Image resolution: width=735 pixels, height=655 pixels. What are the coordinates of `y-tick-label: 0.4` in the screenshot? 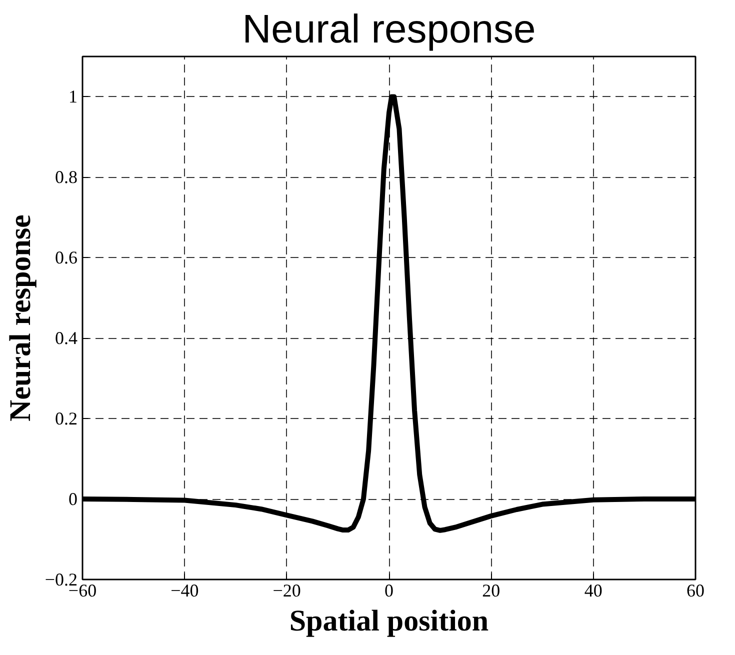 It's located at (66, 338).